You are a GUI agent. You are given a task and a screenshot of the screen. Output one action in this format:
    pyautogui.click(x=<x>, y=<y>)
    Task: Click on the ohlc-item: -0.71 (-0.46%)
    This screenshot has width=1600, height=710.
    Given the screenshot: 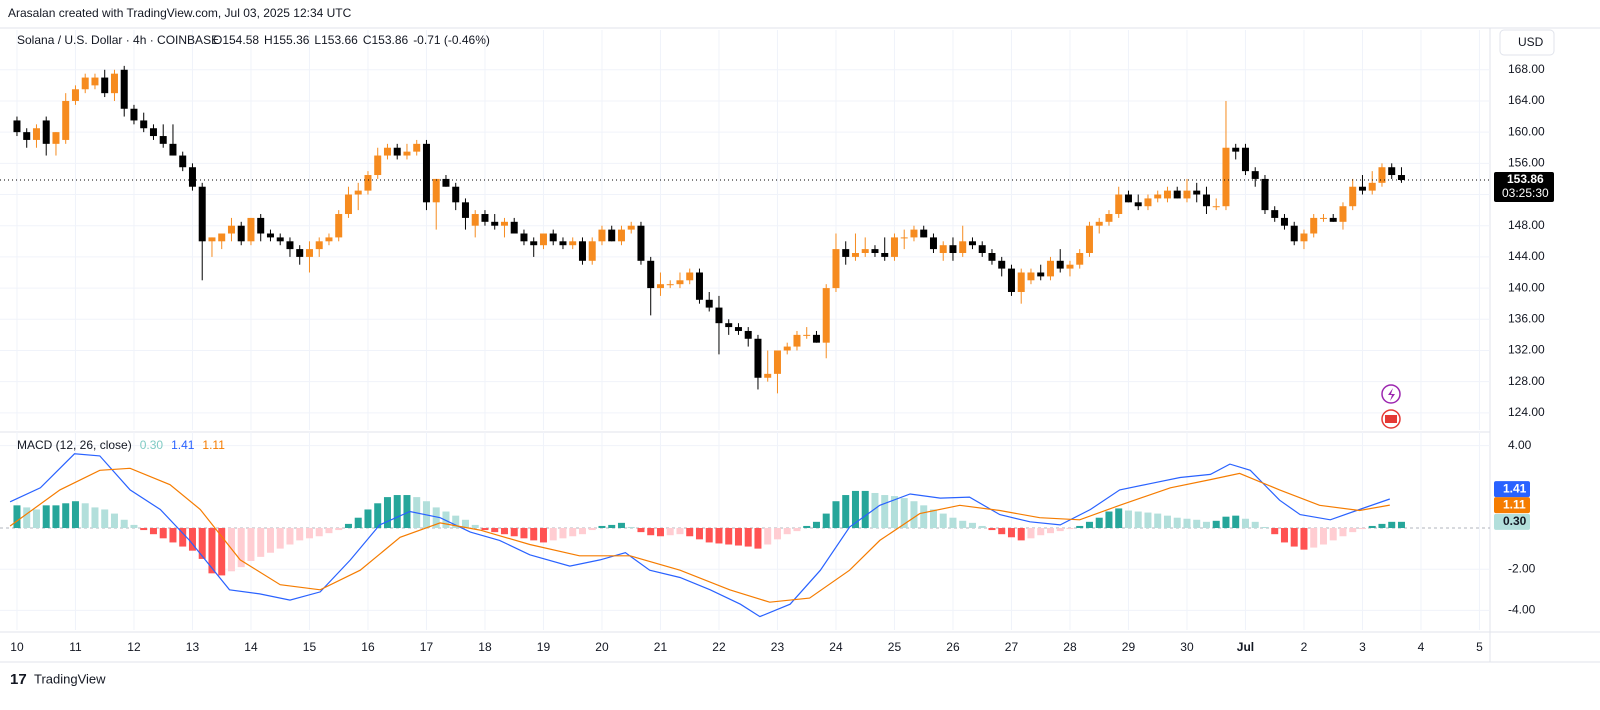 What is the action you would take?
    pyautogui.click(x=451, y=40)
    